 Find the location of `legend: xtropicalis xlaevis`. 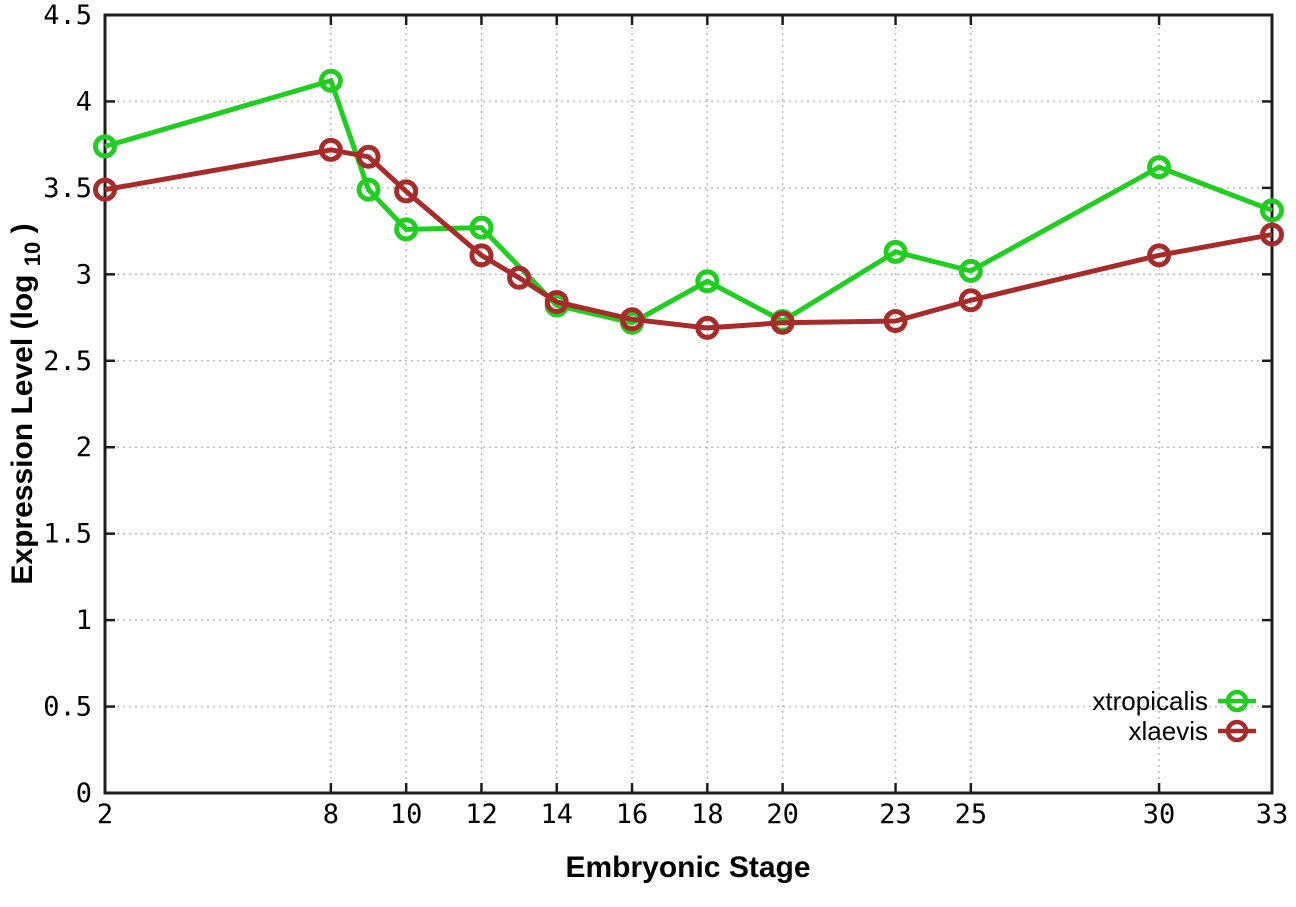

legend: xtropicalis xlaevis is located at coordinates (1174, 716).